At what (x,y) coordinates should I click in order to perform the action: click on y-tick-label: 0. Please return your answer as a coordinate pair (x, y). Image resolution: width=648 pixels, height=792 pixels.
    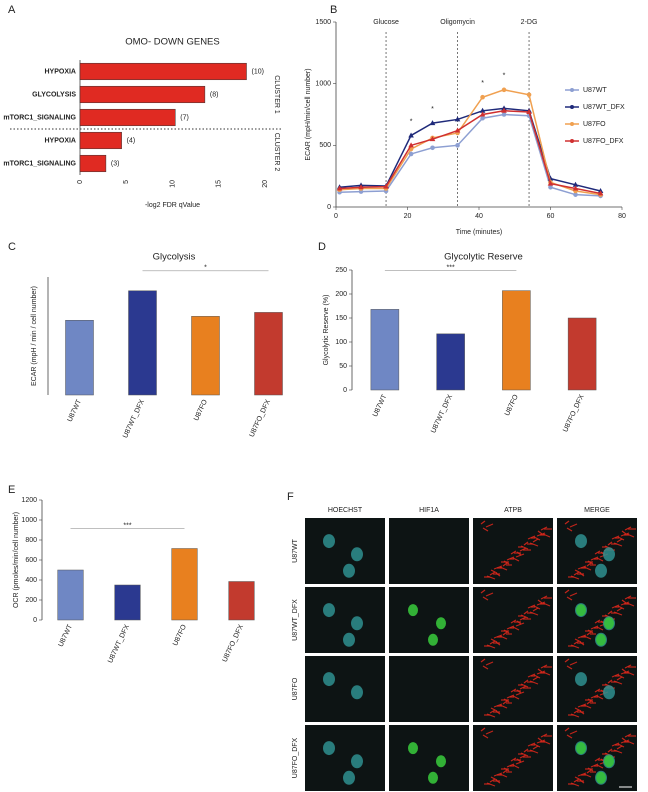
    Looking at the image, I should click on (345, 390).